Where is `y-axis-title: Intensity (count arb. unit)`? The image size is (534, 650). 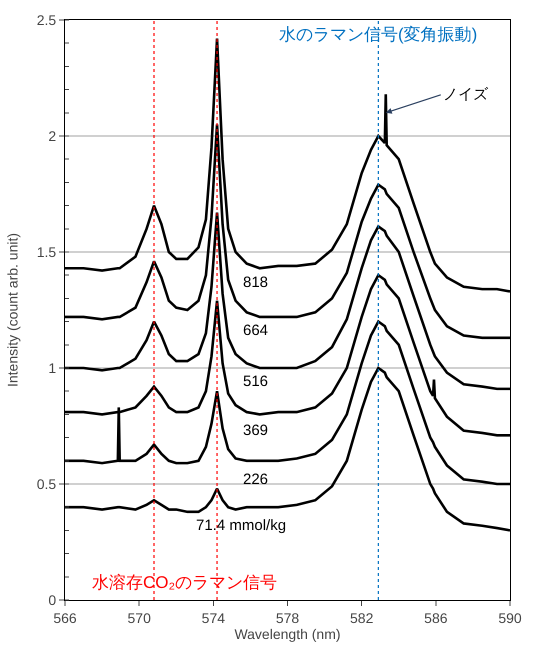 y-axis-title: Intensity (count arb. unit) is located at coordinates (12, 310).